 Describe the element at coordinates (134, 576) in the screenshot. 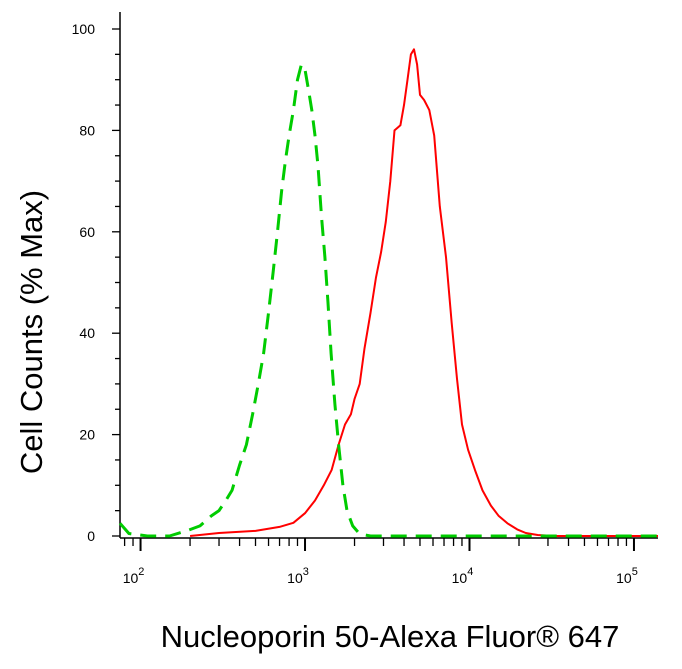

I see `x-tick-label: 10²` at that location.